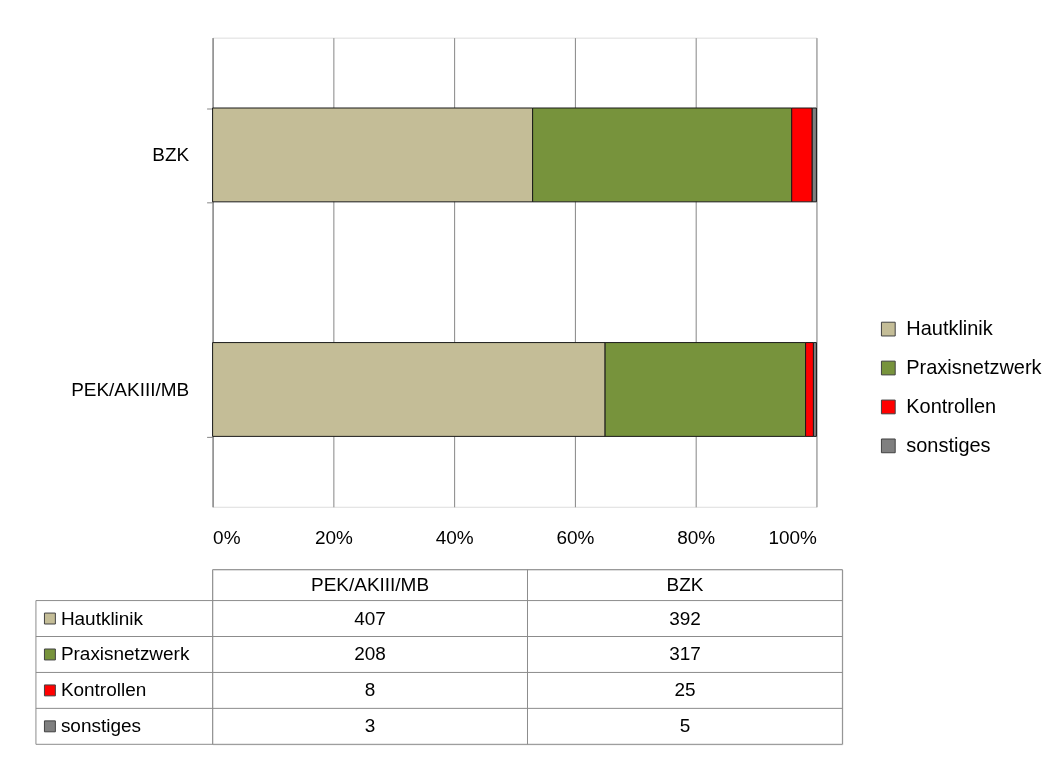  Describe the element at coordinates (685, 585) in the screenshot. I see `category-label: BZK` at that location.